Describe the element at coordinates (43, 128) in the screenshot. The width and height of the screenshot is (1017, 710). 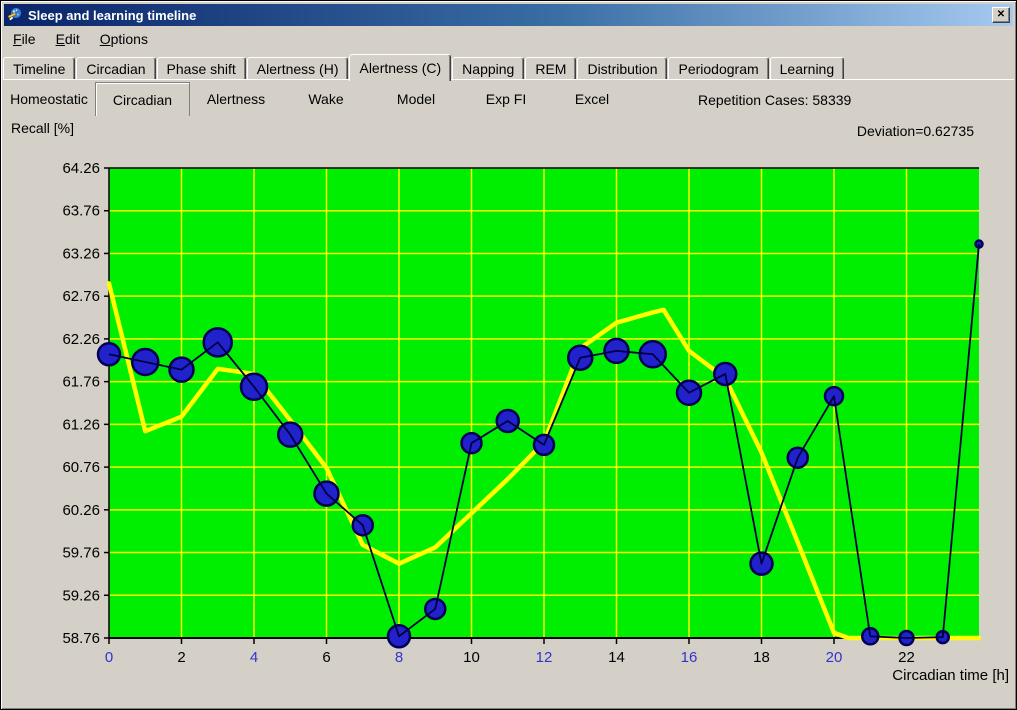
I see `y-axis-title: Recall [%]` at that location.